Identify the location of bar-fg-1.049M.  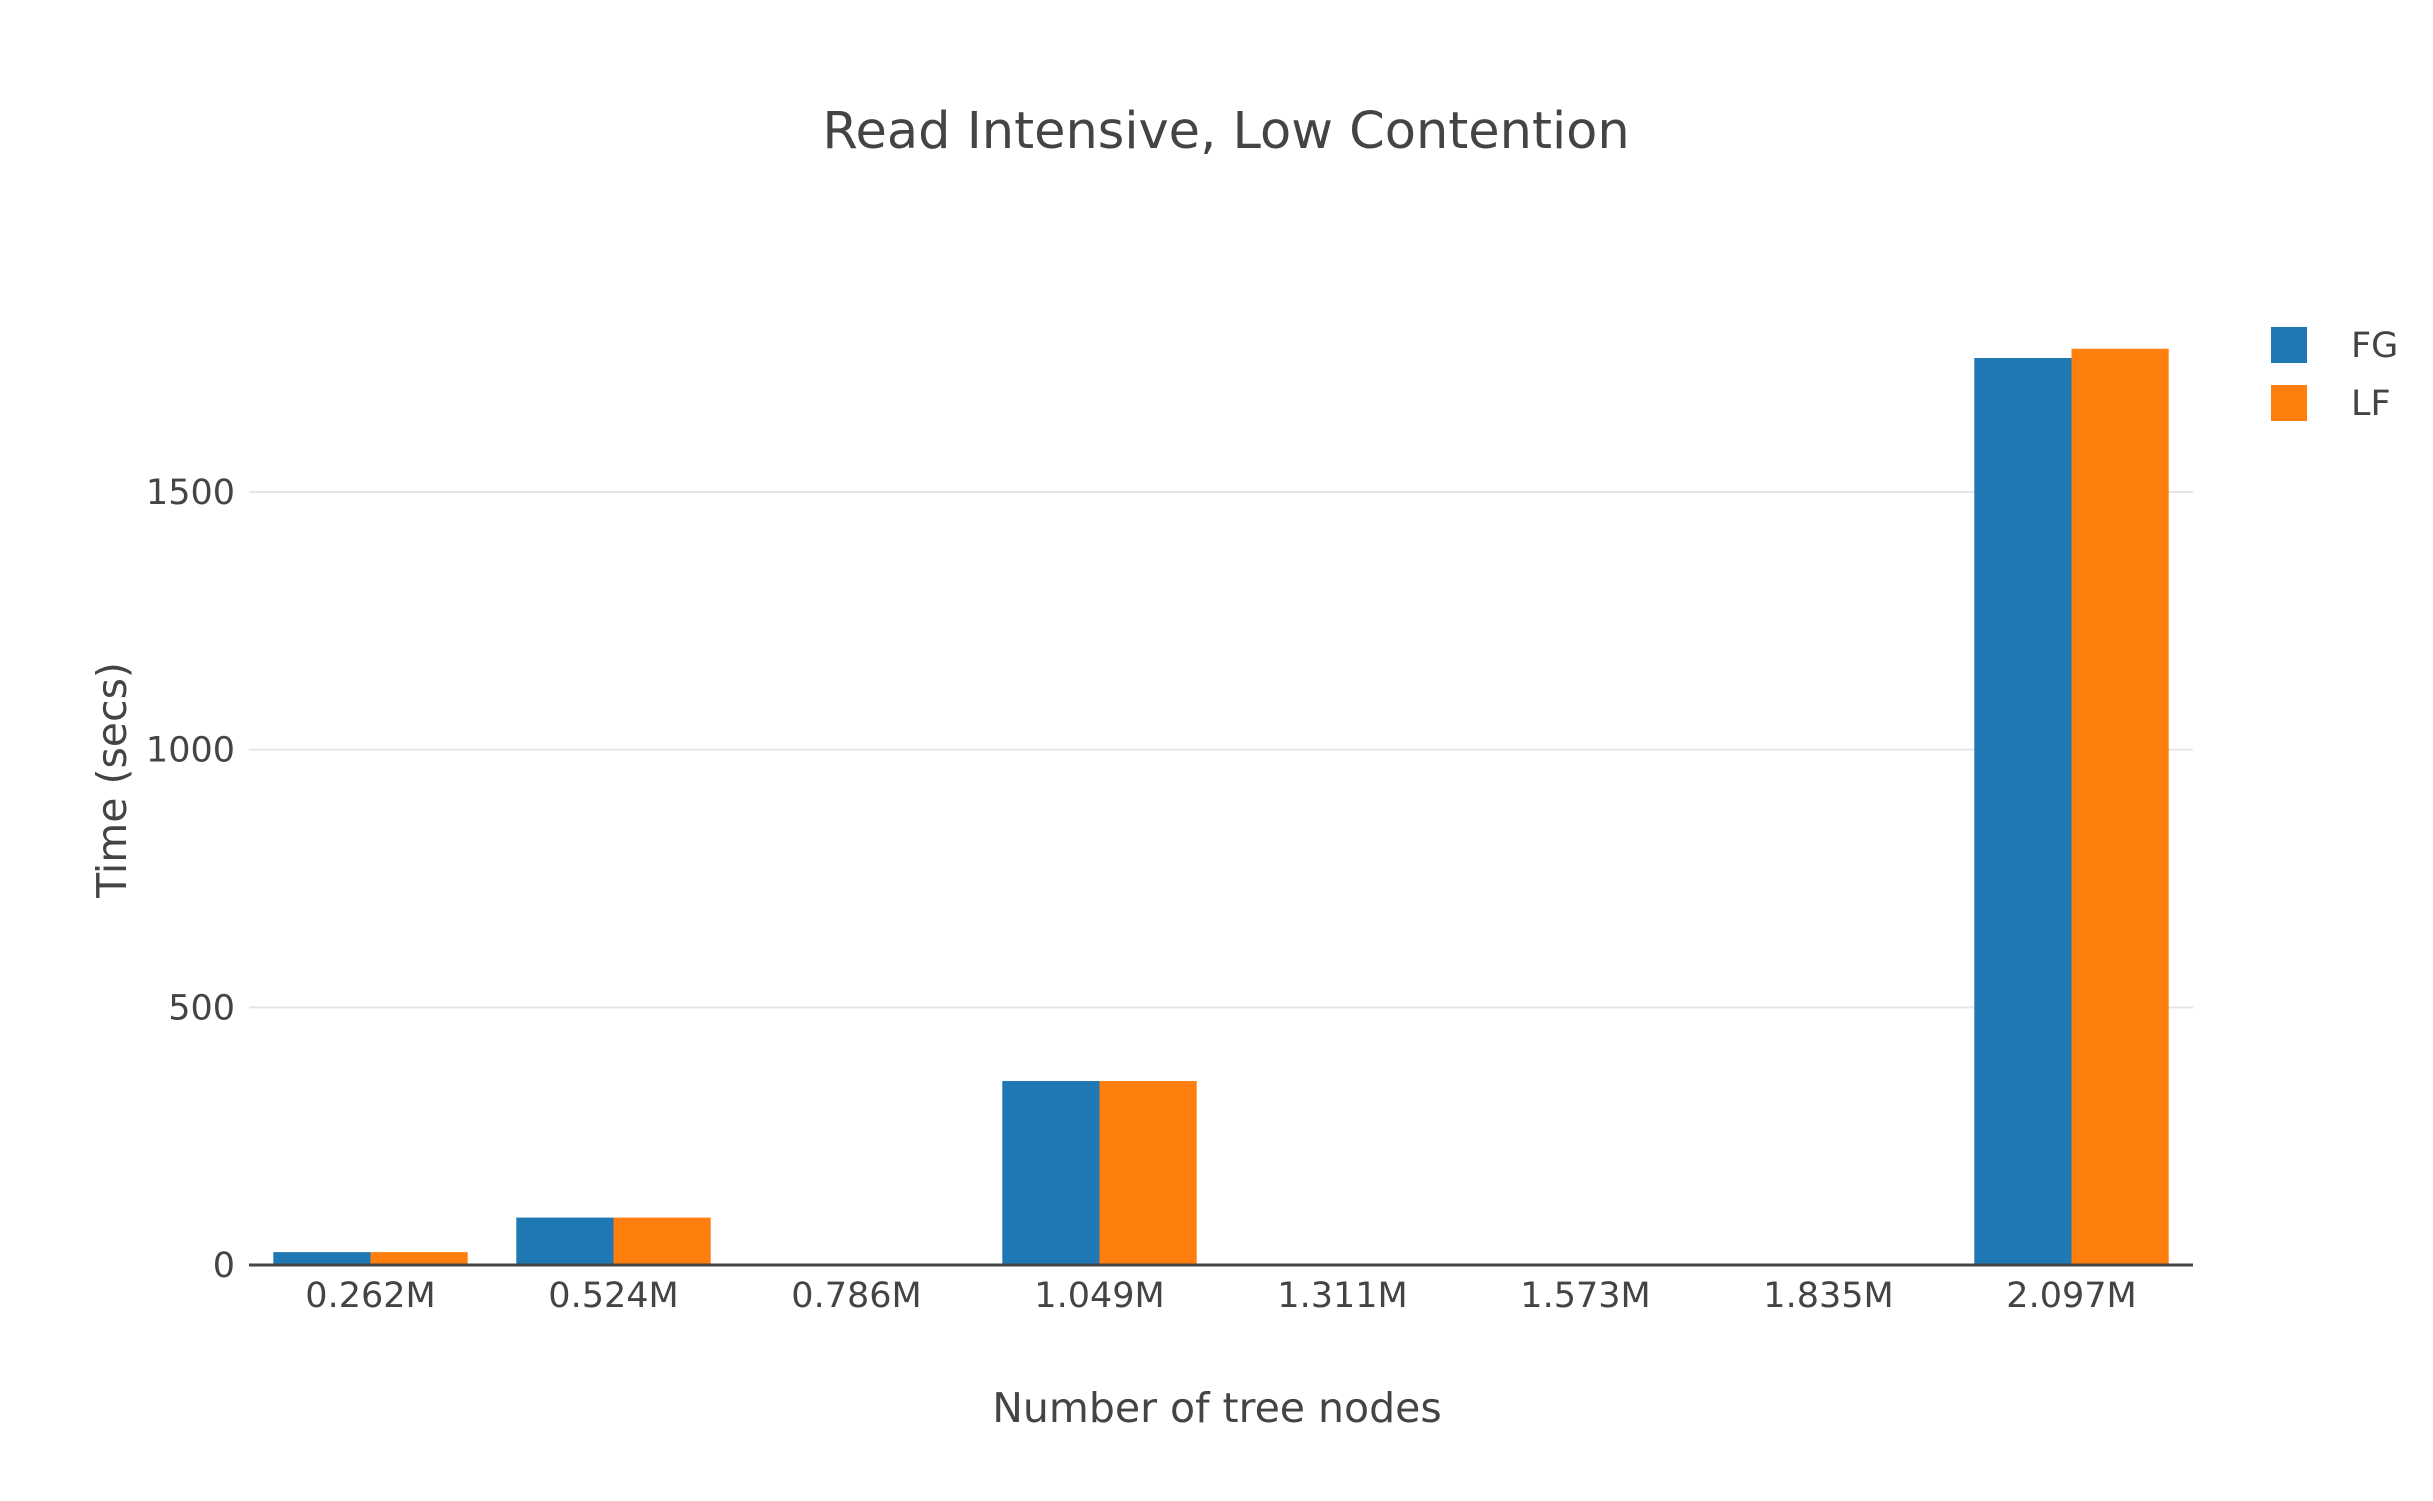
(1051, 1173).